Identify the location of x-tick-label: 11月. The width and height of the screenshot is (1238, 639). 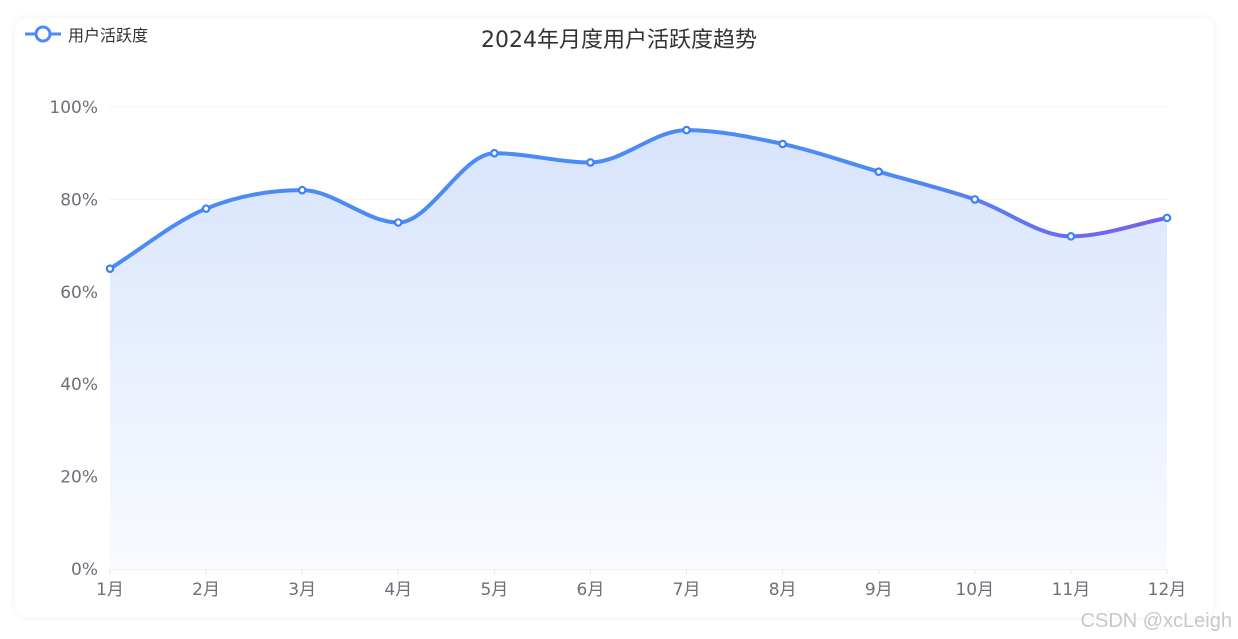
(1071, 590).